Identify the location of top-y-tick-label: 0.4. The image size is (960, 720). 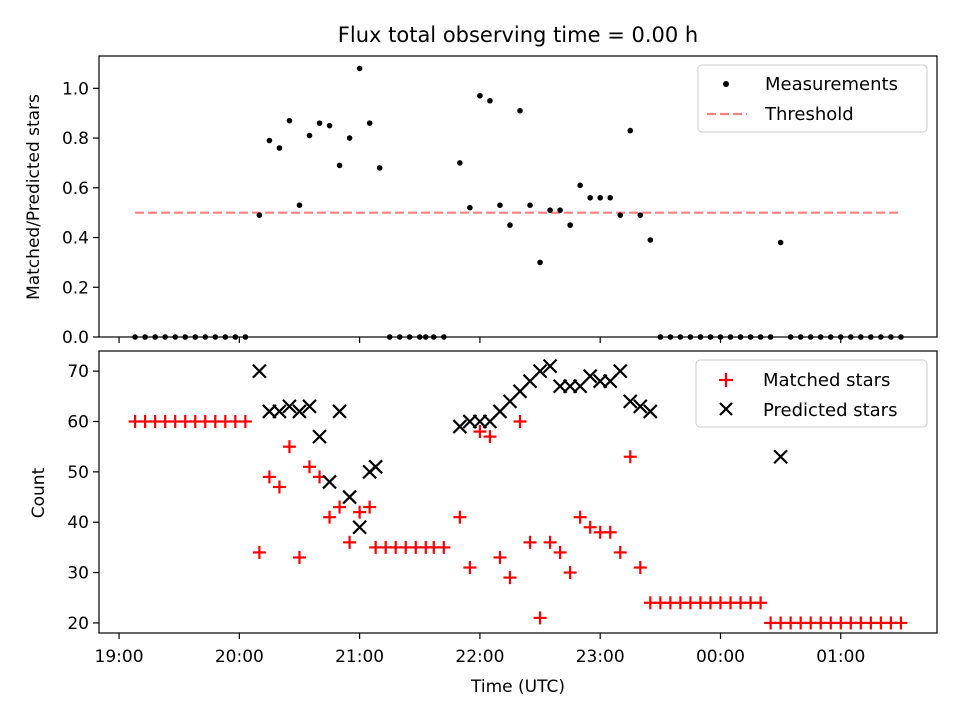
(75, 239).